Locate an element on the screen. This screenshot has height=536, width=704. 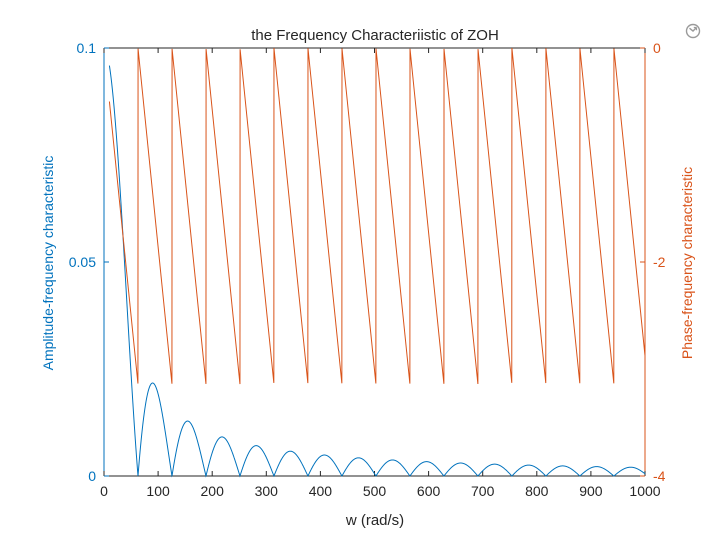
restore-view-button is located at coordinates (693, 31).